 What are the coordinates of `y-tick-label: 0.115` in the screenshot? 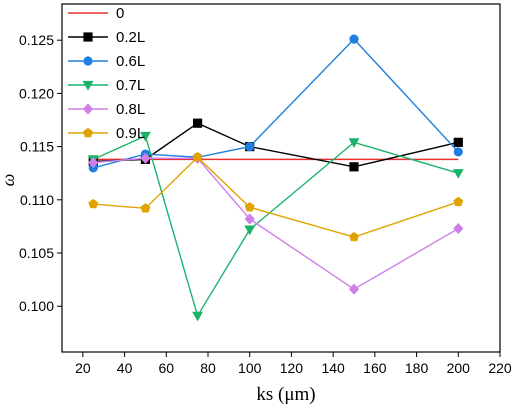 It's located at (37, 147).